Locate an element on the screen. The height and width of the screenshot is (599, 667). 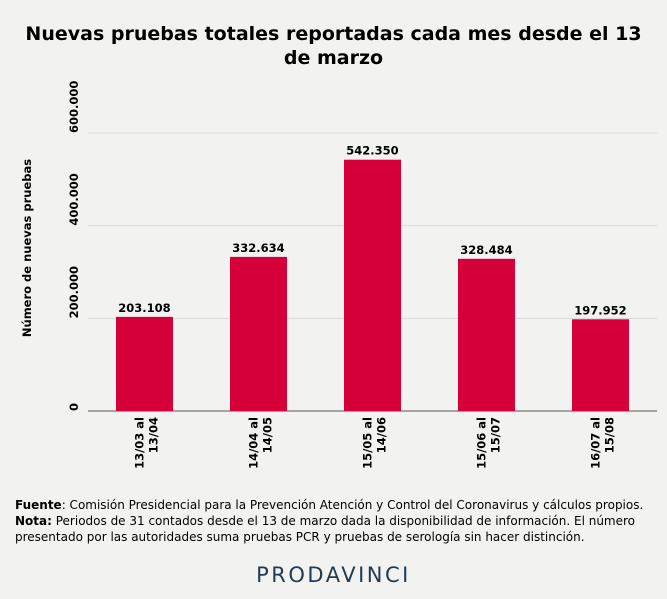
bar-value-label: 332.634 is located at coordinates (258, 248).